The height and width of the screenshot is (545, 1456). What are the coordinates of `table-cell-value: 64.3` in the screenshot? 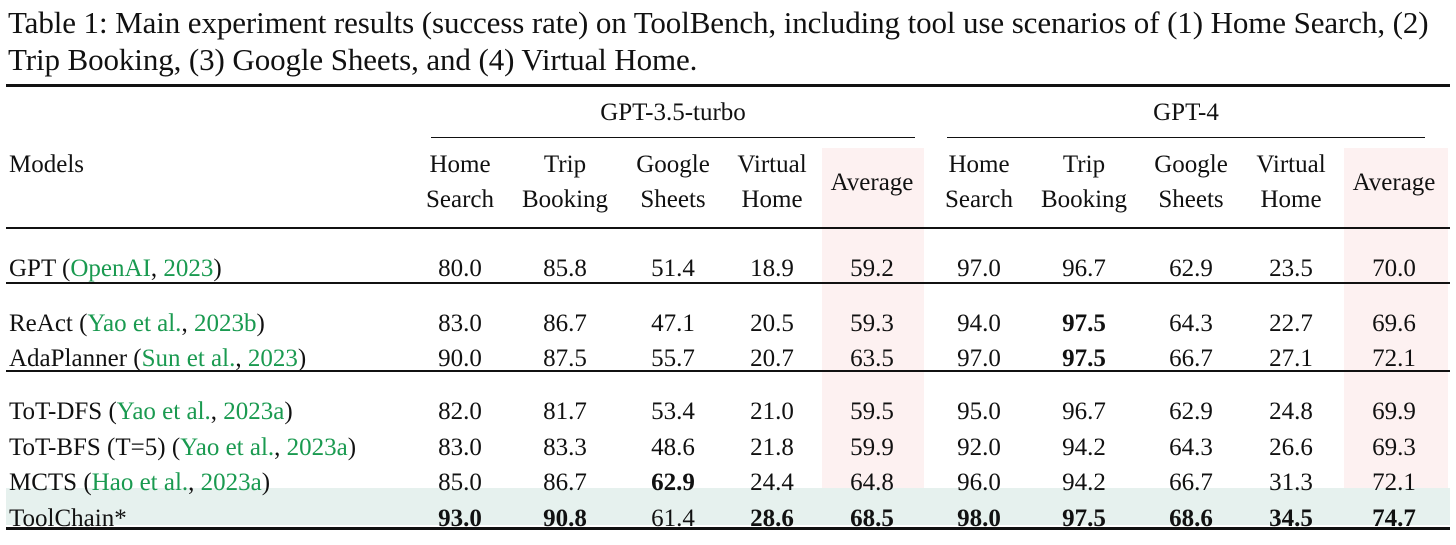 It's located at (1191, 323).